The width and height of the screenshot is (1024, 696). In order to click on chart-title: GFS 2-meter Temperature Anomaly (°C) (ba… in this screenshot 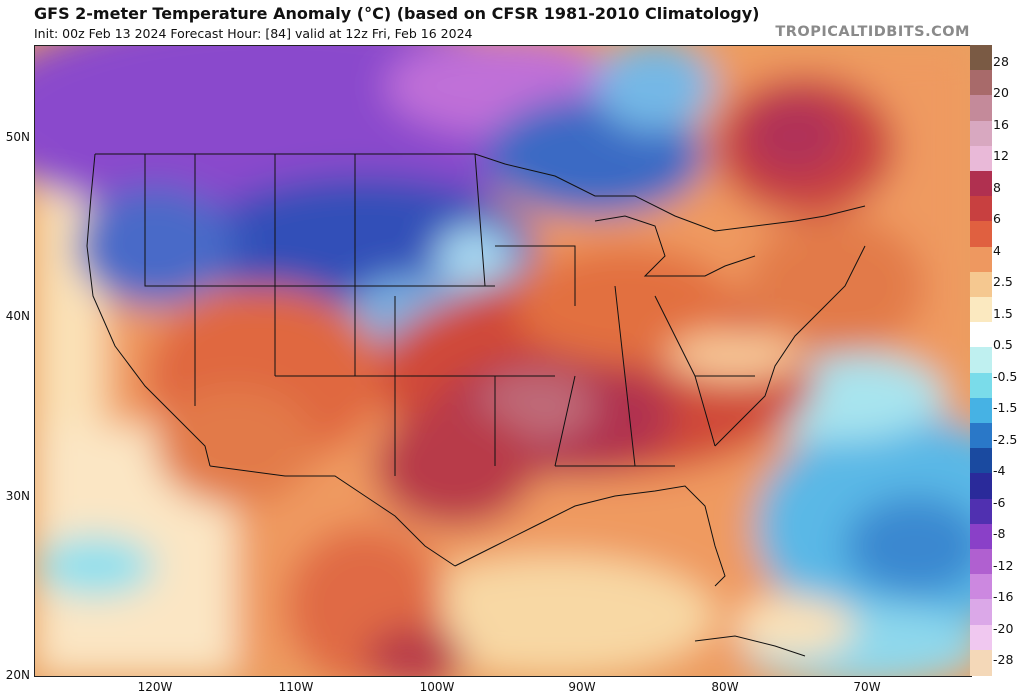, I will do `click(397, 13)`.